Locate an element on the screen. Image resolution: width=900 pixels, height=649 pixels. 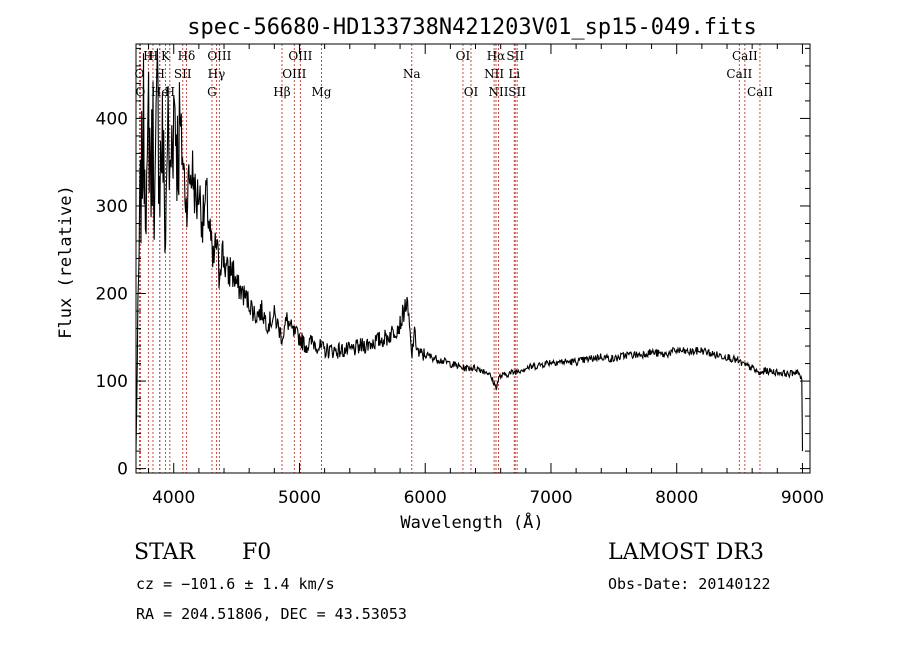
y-tick-label-200: 200 is located at coordinates (112, 295).